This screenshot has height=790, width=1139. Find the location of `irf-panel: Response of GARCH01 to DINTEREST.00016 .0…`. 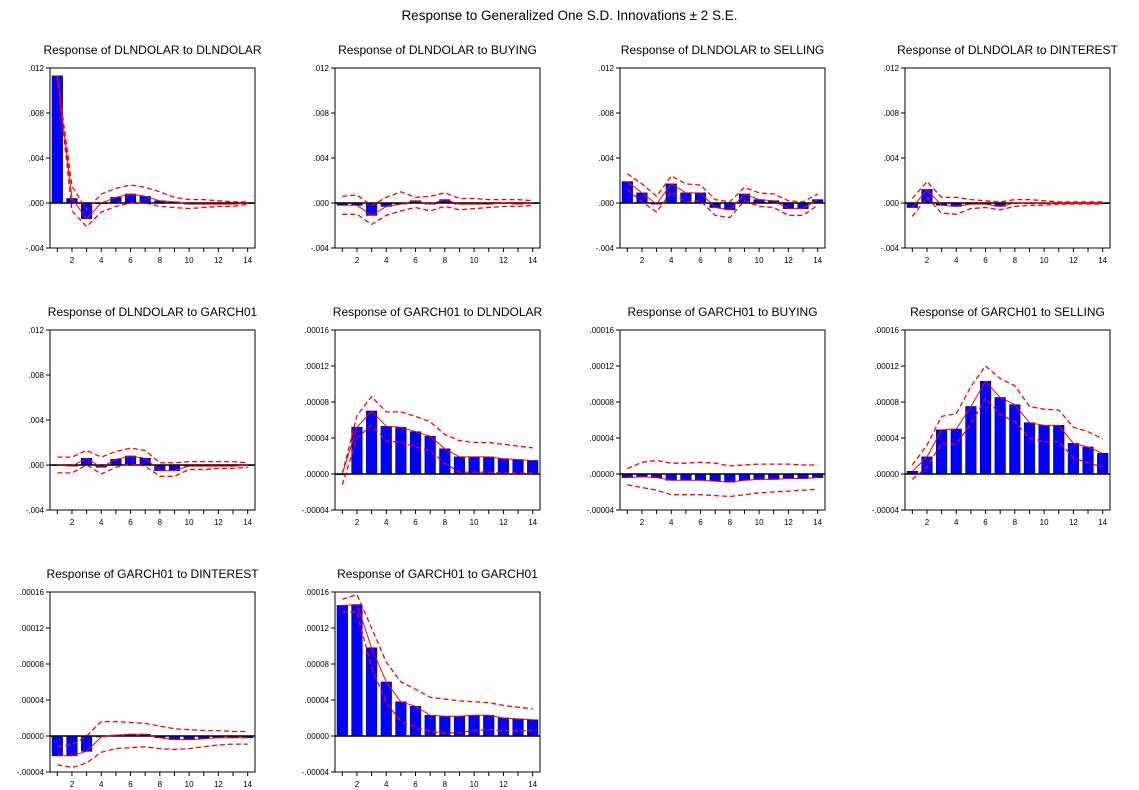

irf-panel: Response of GARCH01 to DINTEREST.00016 .0… is located at coordinates (138, 678).